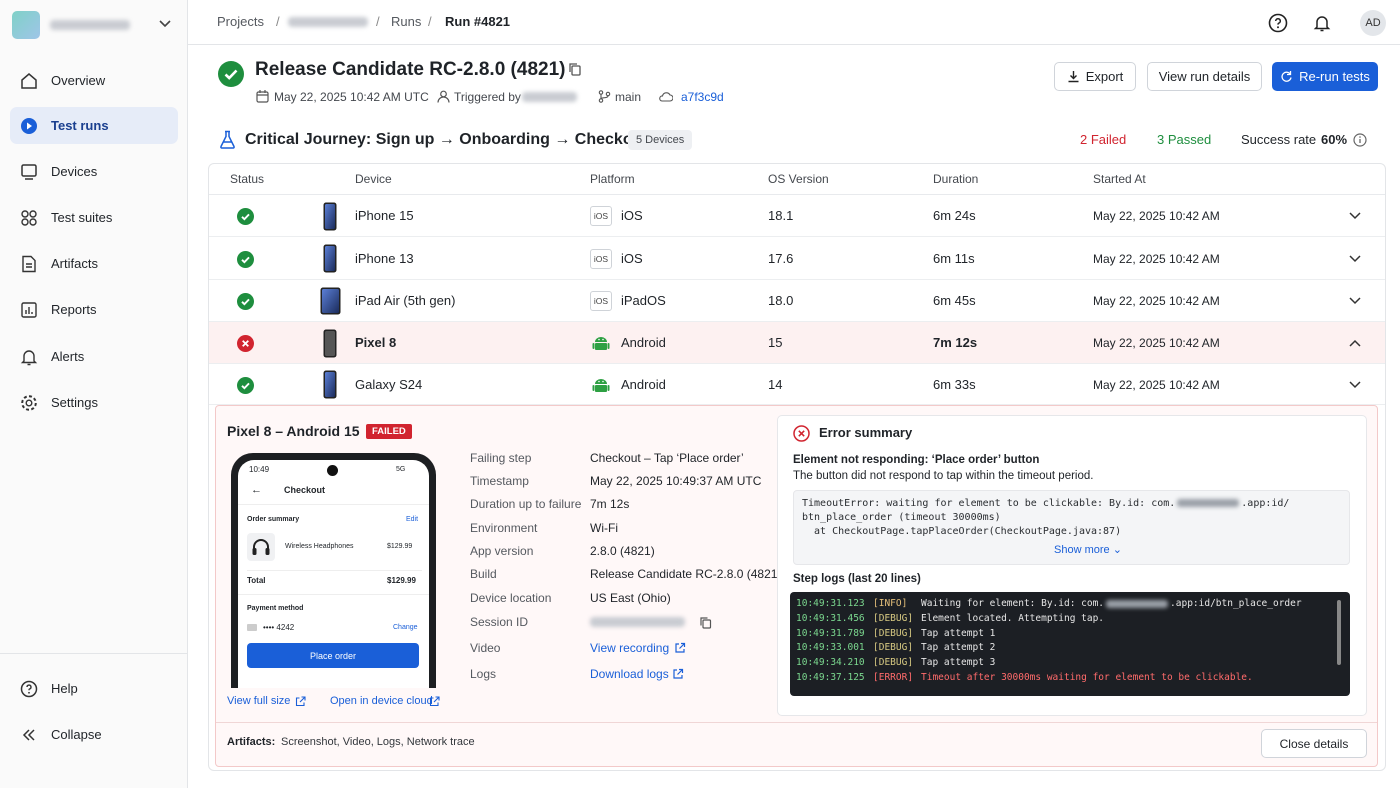 The image size is (1400, 788). What do you see at coordinates (405, 300) in the screenshot?
I see `device-name: iPad Air (5th gen)` at bounding box center [405, 300].